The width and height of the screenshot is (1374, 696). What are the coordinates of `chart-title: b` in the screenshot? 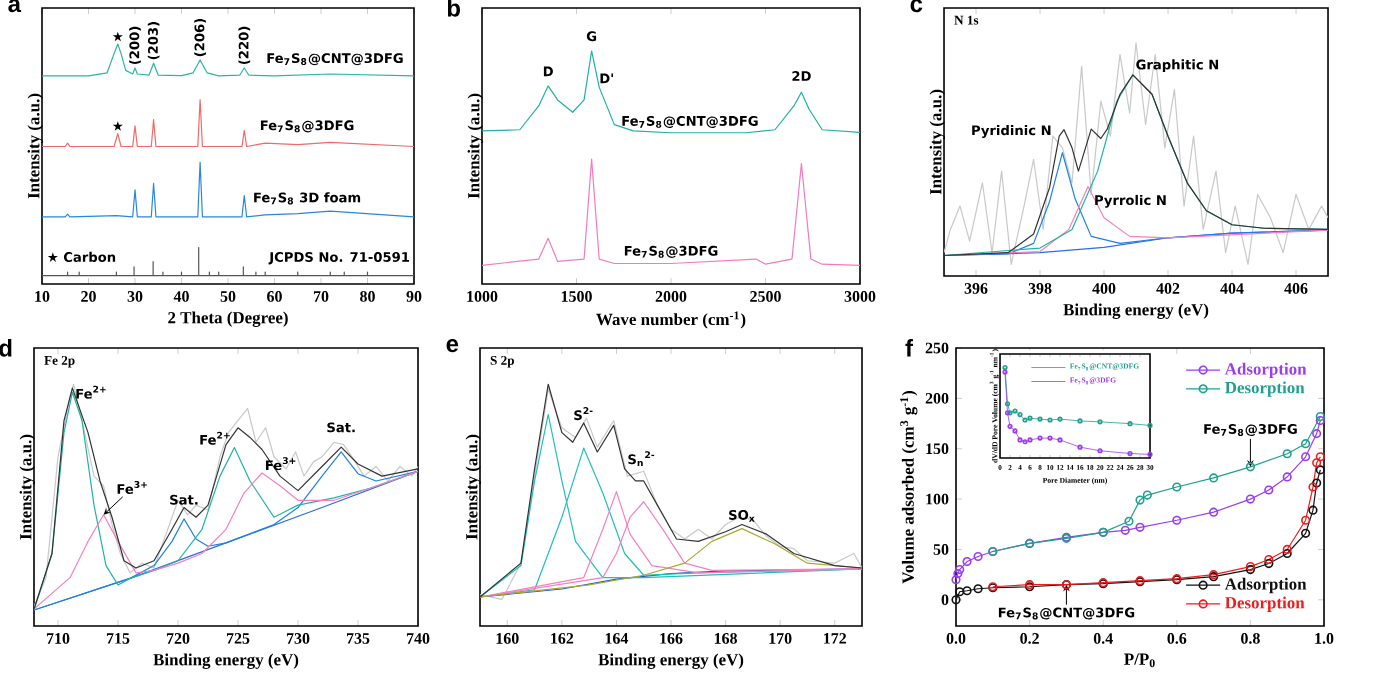 It's located at (453, 8).